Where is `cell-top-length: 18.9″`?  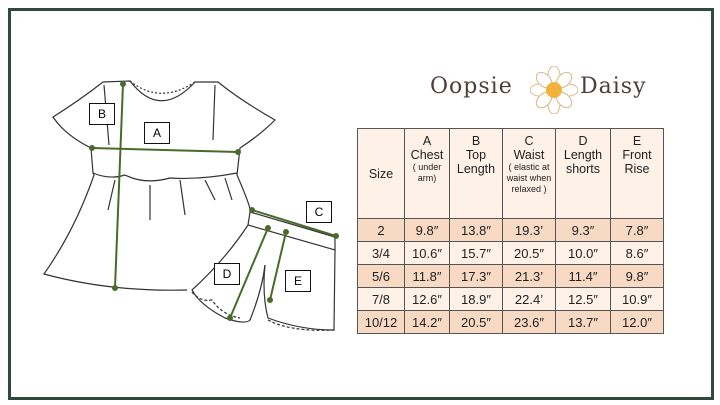 cell-top-length: 18.9″ is located at coordinates (476, 299).